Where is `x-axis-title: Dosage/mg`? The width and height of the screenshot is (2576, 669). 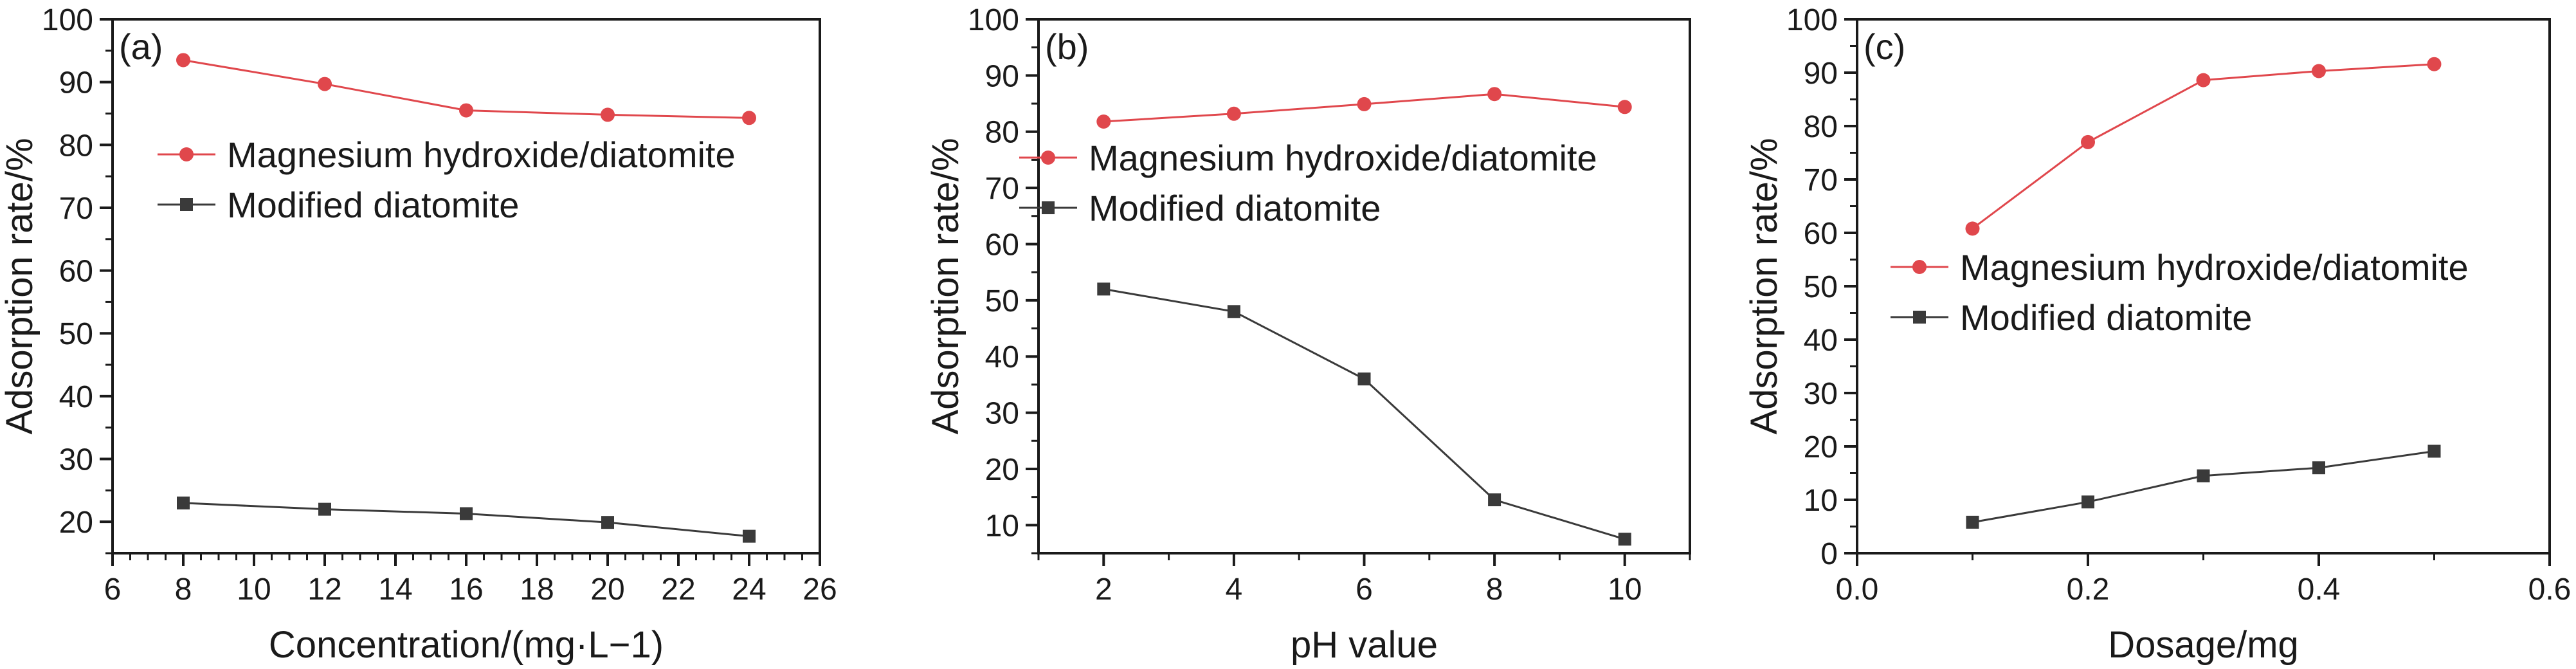
x-axis-title: Dosage/mg is located at coordinates (2203, 645).